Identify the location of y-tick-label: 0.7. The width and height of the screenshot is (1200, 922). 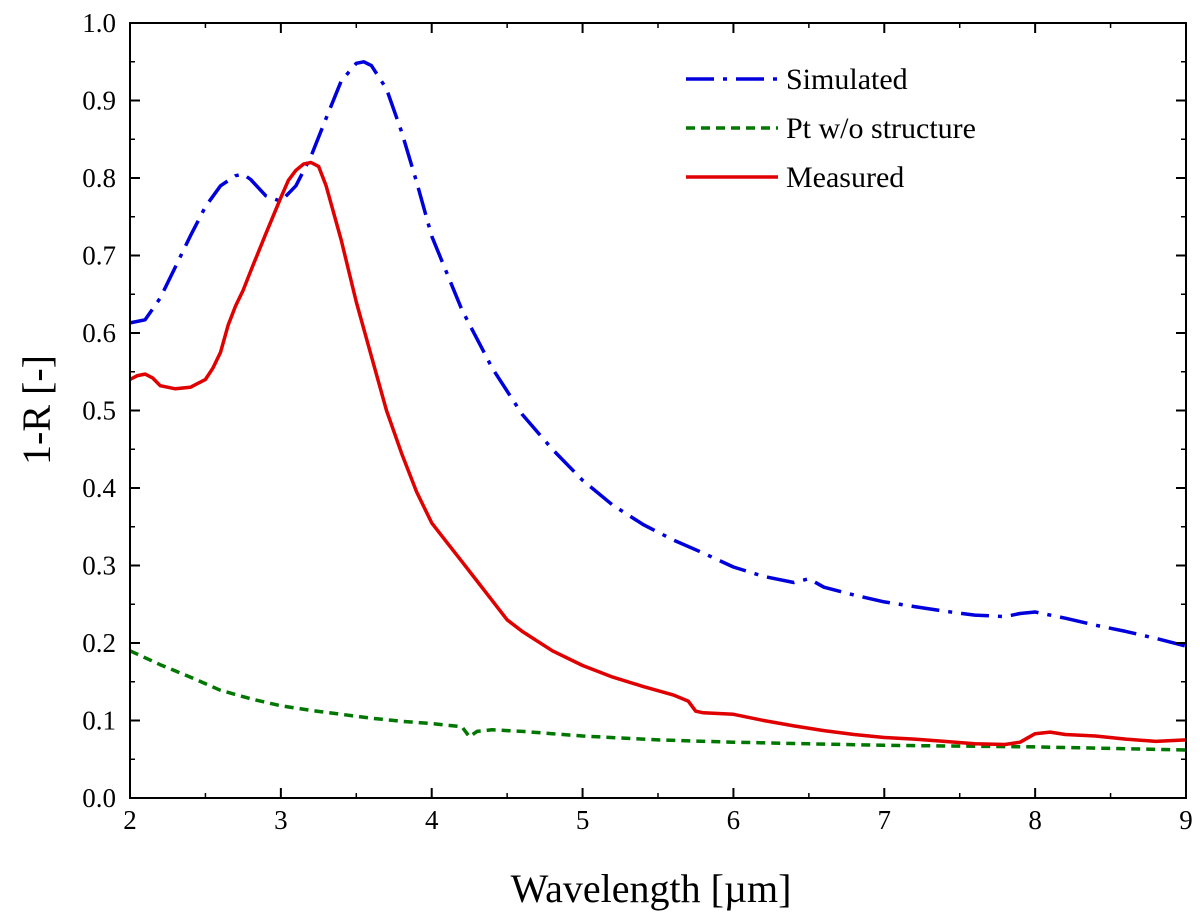
(99, 256).